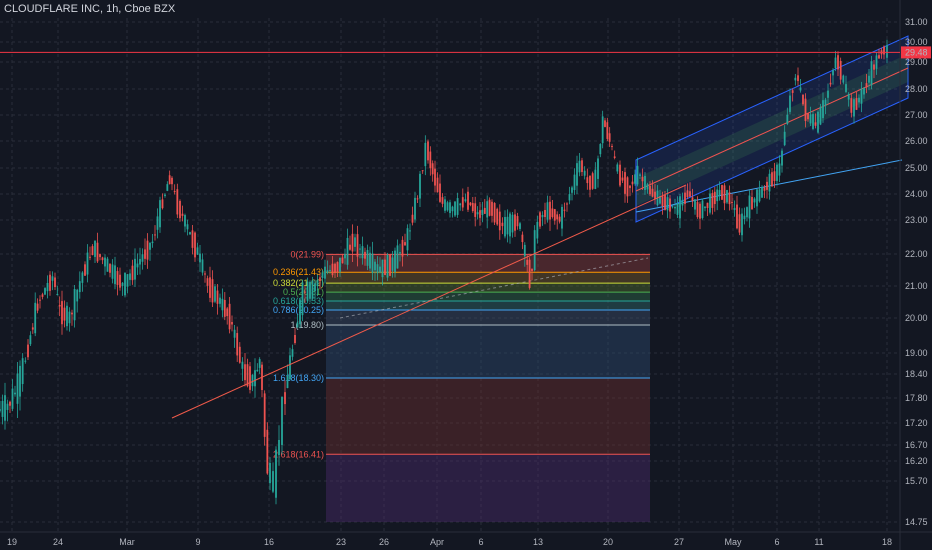 The width and height of the screenshot is (932, 550). What do you see at coordinates (916, 89) in the screenshot?
I see `price-tick-label: 28.00` at bounding box center [916, 89].